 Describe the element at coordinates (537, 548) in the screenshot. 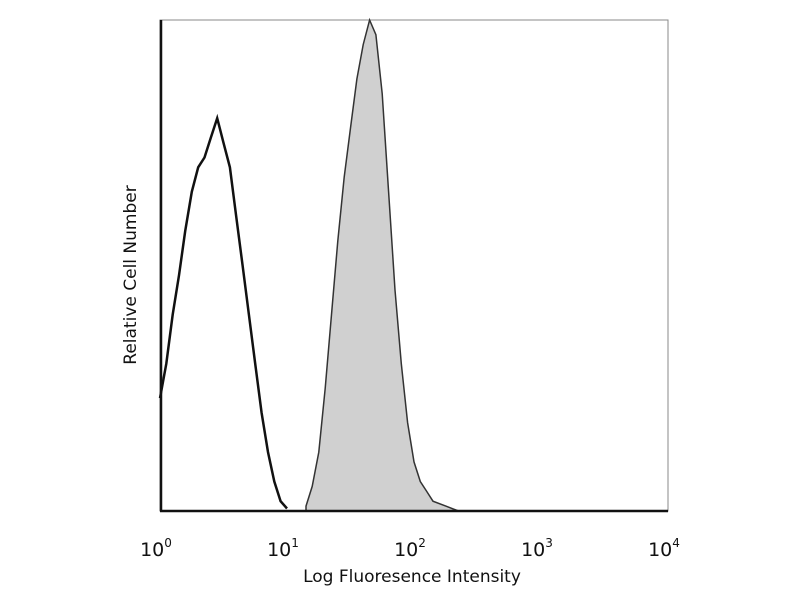

I see `x-tick-label: 10³` at that location.